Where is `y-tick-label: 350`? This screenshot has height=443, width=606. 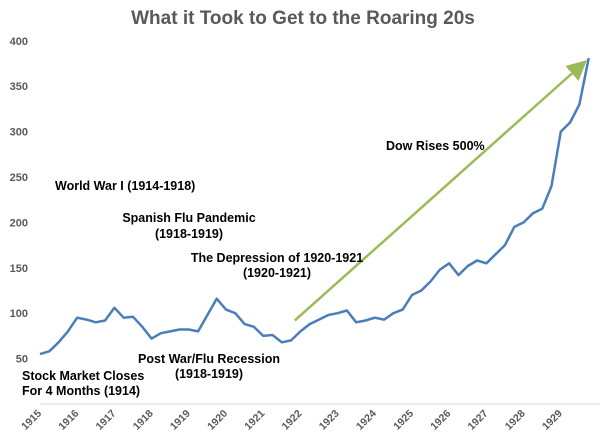
y-tick-label: 350 is located at coordinates (19, 87).